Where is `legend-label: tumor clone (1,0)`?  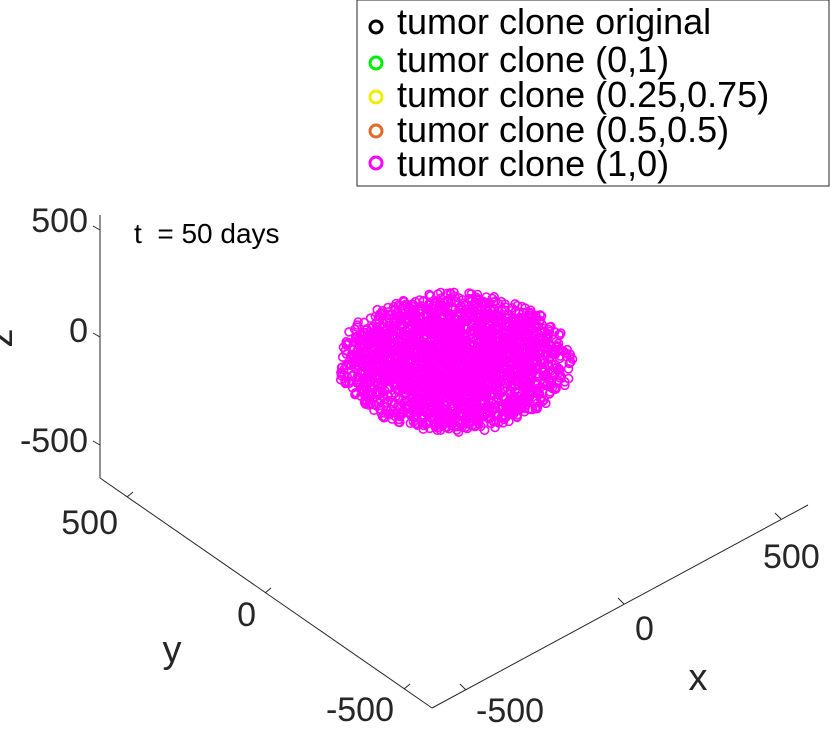 legend-label: tumor clone (1,0) is located at coordinates (533, 163).